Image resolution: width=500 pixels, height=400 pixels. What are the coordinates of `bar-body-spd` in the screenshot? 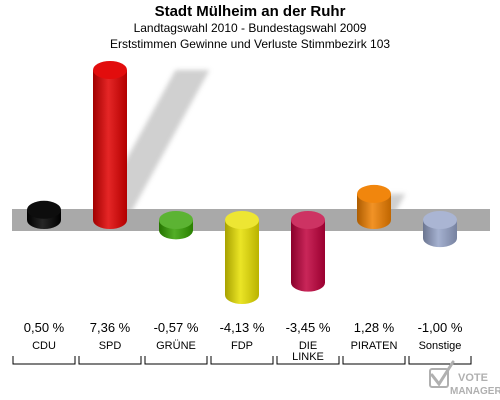 It's located at (110, 149).